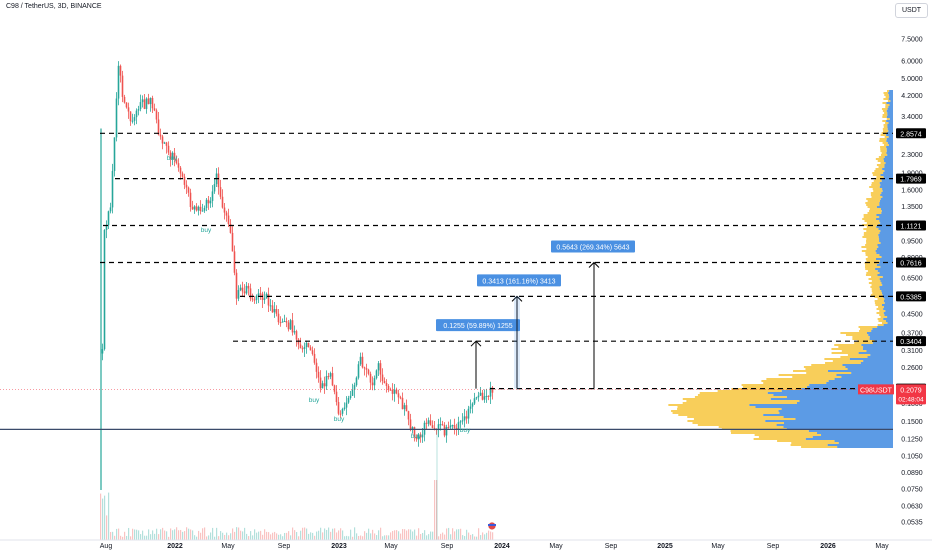 This screenshot has height=555, width=932. What do you see at coordinates (911, 297) in the screenshot?
I see `level-price-tag-text: 0.5385` at bounding box center [911, 297].